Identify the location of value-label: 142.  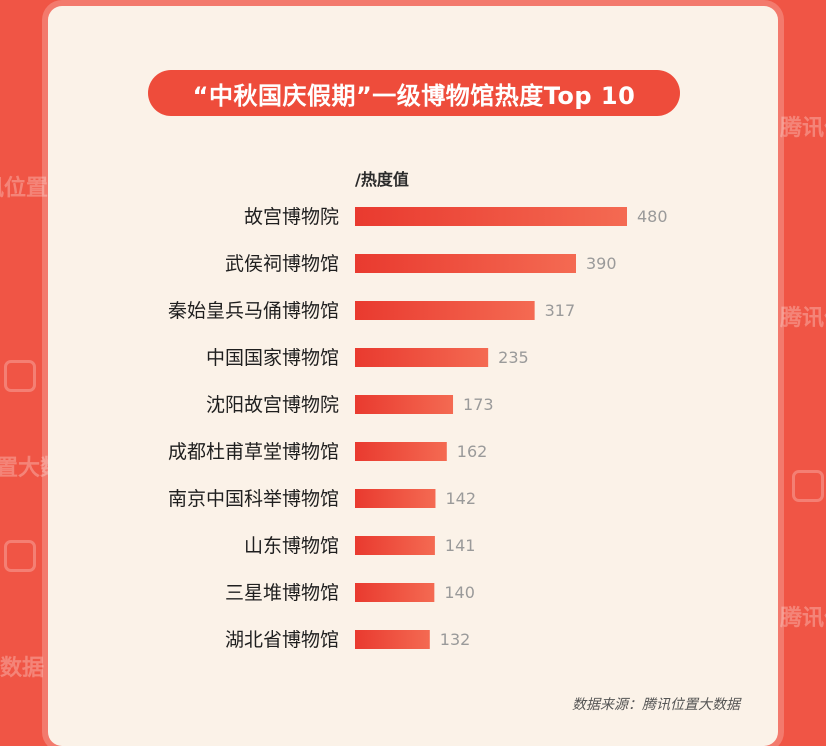
(460, 498).